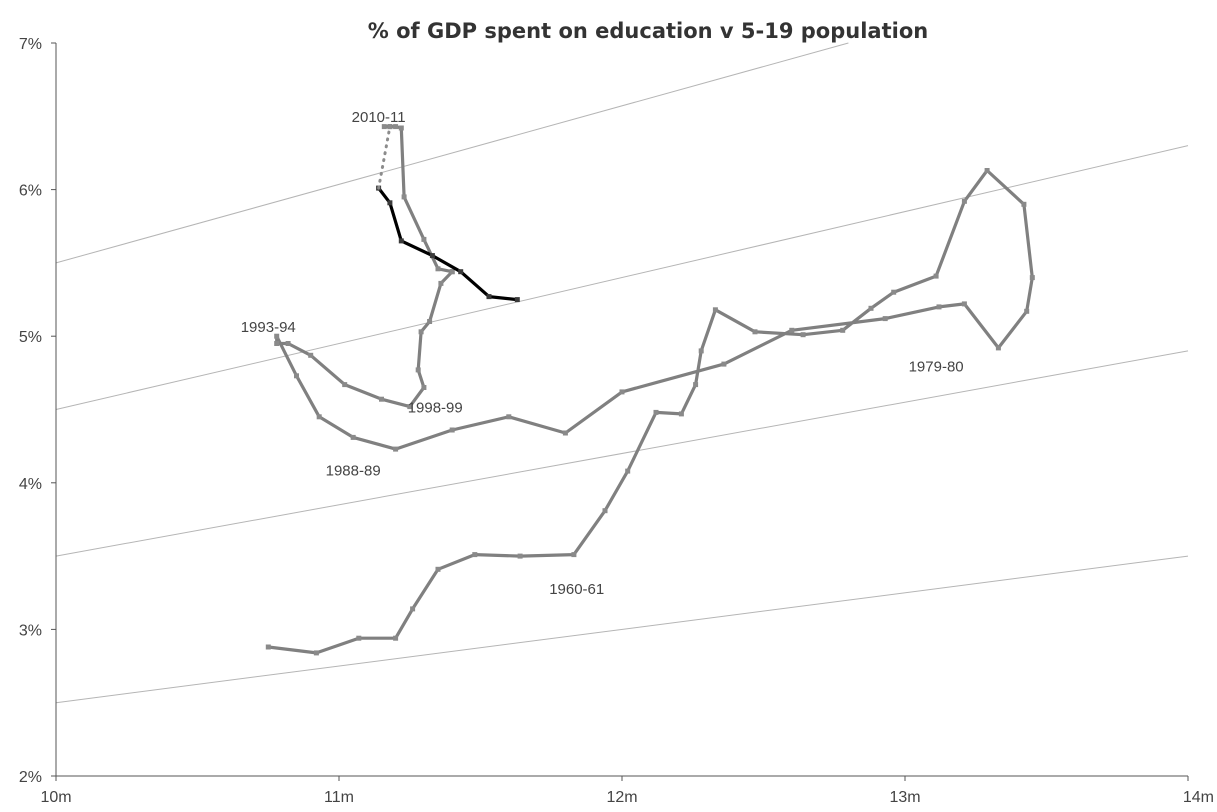  What do you see at coordinates (55, 797) in the screenshot?
I see `x-tick-label-0: 10m` at bounding box center [55, 797].